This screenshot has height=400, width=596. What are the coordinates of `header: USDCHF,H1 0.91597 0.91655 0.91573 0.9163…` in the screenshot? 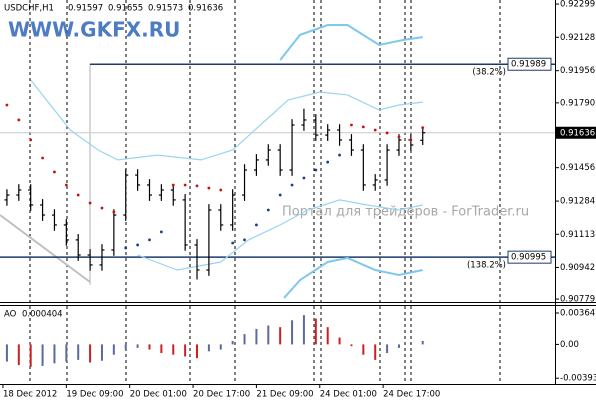 It's located at (113, 9).